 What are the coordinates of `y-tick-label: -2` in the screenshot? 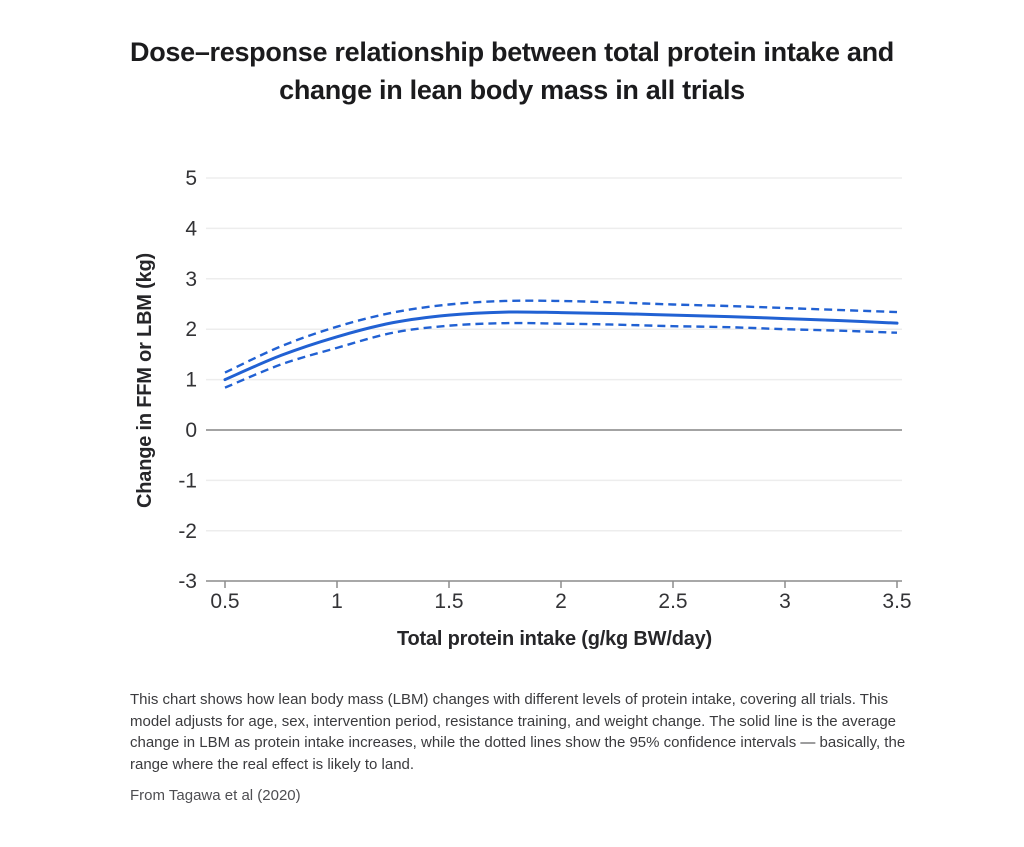 It's located at (187, 531).